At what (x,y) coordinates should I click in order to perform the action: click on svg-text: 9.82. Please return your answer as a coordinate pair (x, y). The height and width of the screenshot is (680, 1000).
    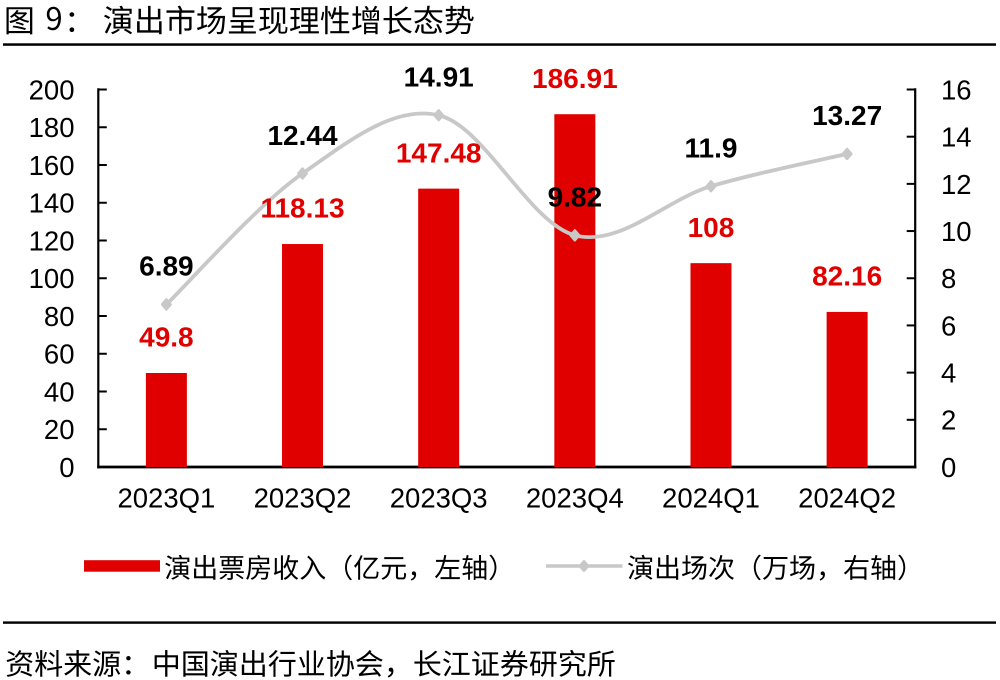
    Looking at the image, I should click on (575, 197).